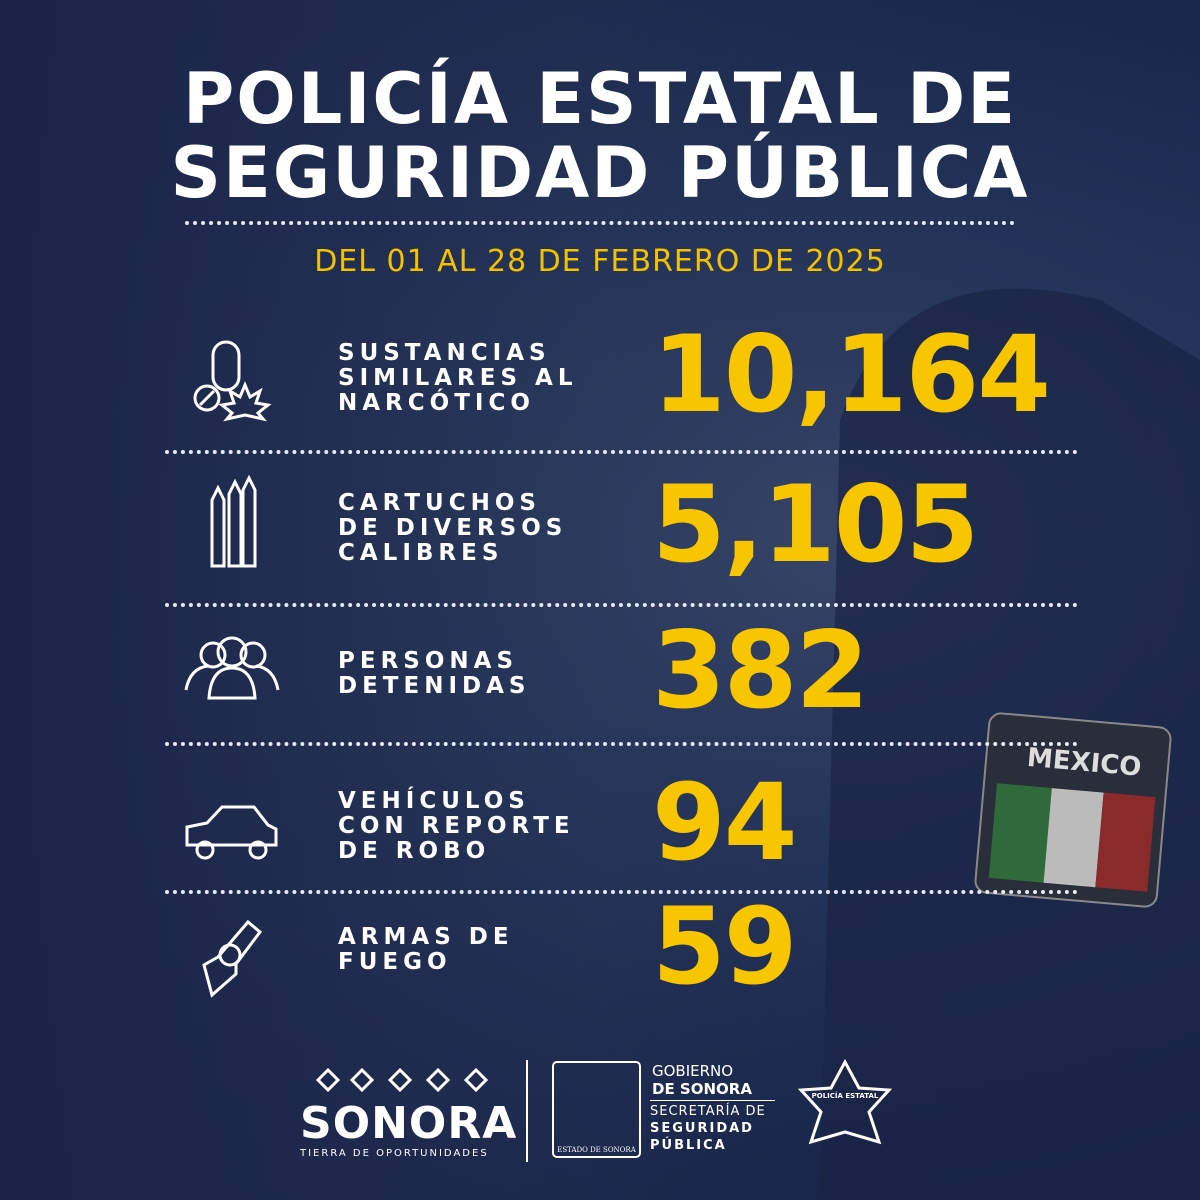 The width and height of the screenshot is (1200, 1200). I want to click on title-line: SEGURIDAD PÚBLICA, so click(600, 173).